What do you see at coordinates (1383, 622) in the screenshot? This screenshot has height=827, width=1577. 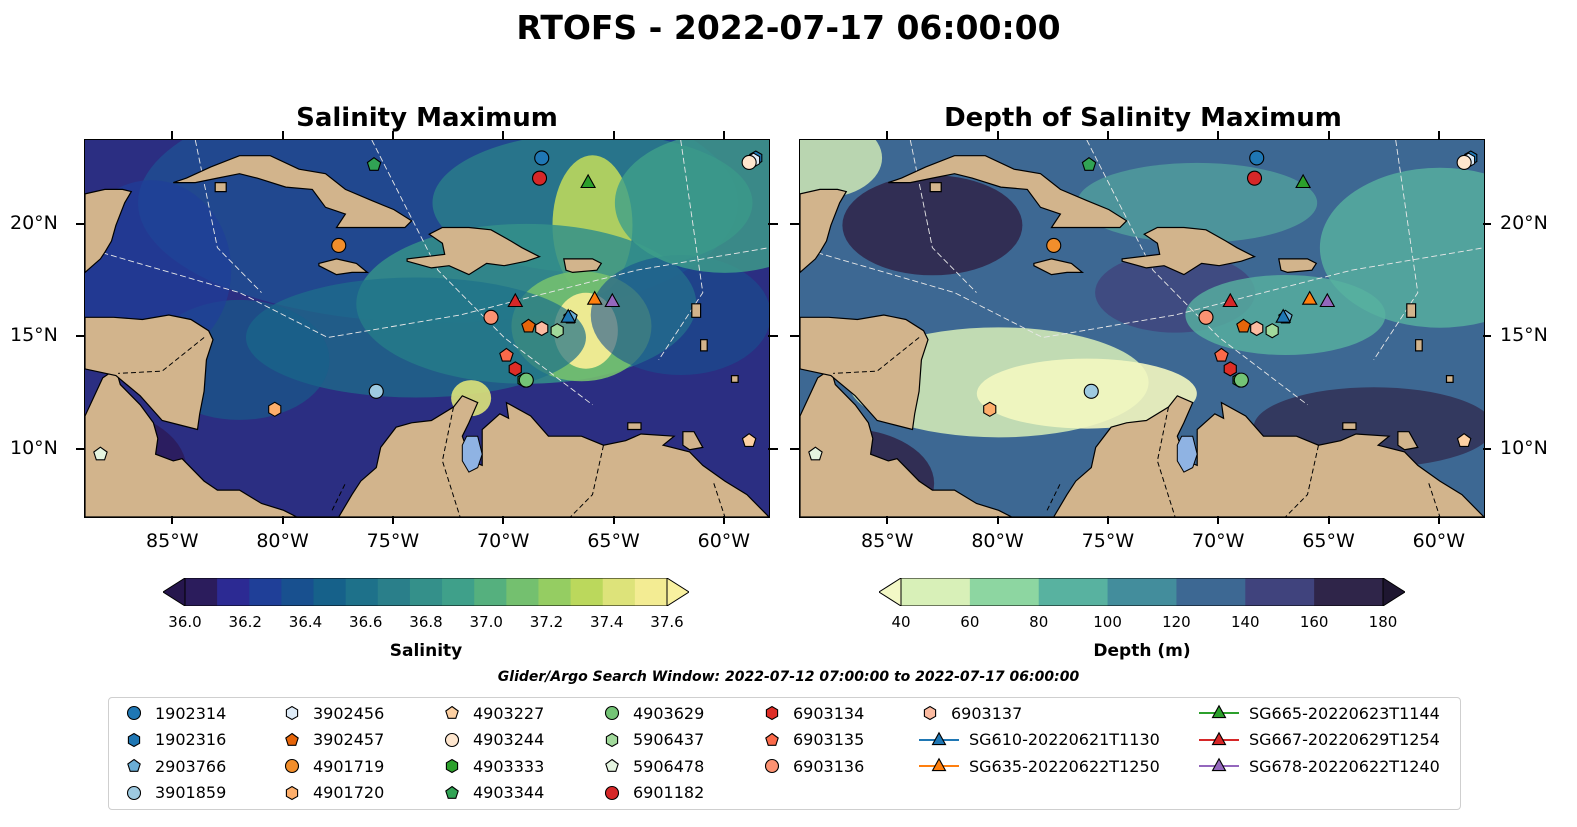 I see `colorbar-tick-label: 180` at bounding box center [1383, 622].